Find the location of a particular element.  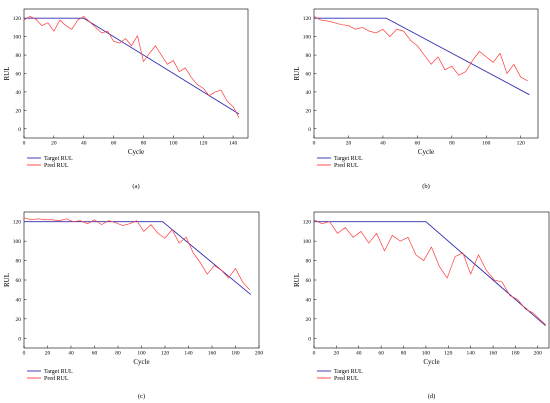

panel-caption: (b) is located at coordinates (426, 186).